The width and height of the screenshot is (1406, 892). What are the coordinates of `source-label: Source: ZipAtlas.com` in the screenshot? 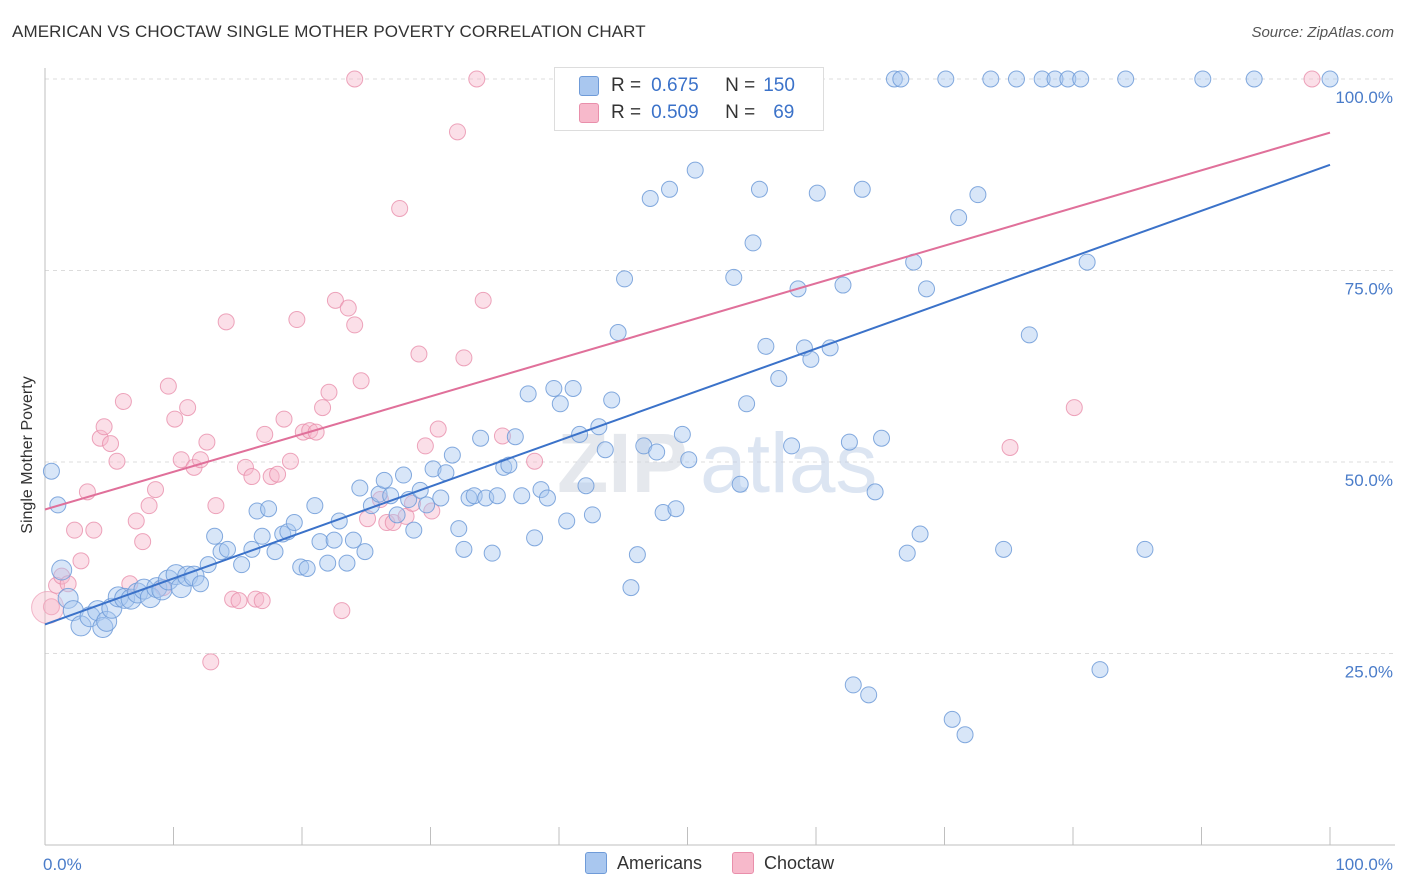 It's located at (1322, 32).